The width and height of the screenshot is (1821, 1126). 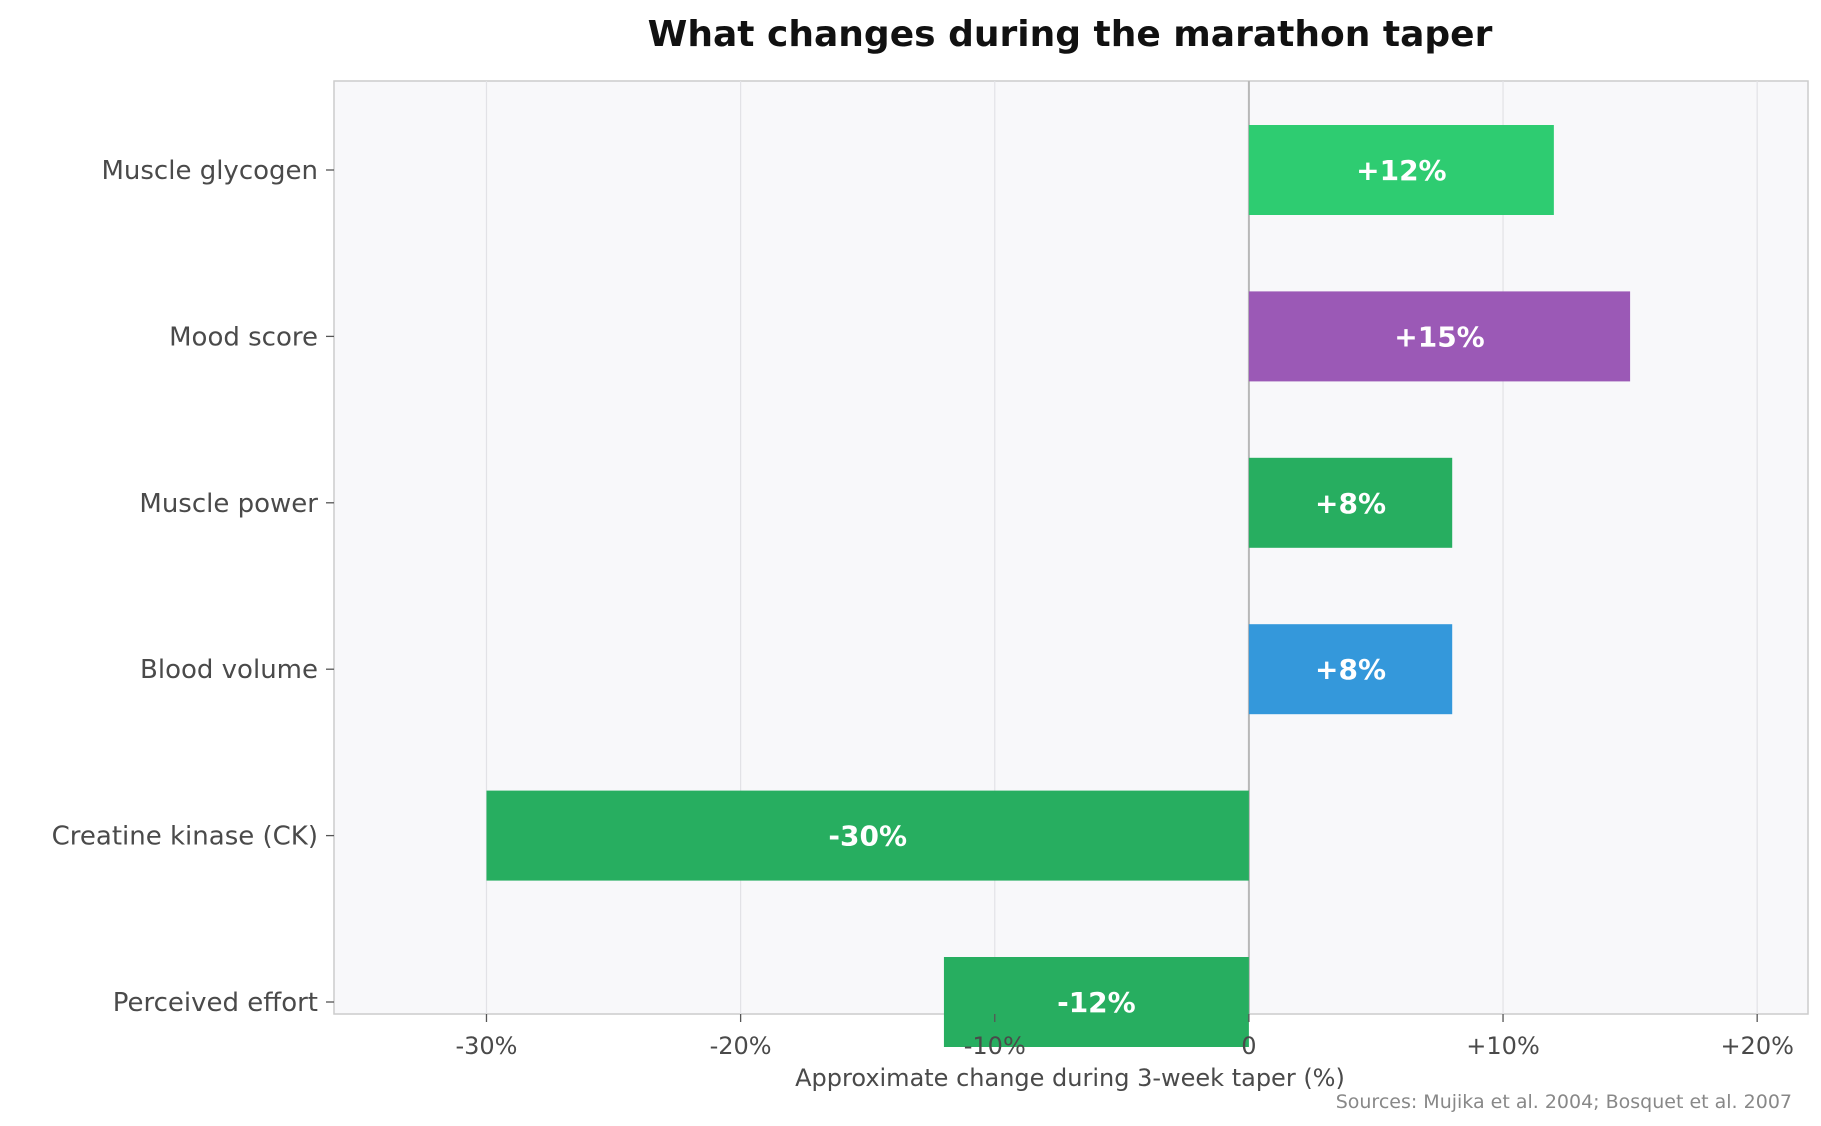 I want to click on bar-value-label: -12%, so click(x=1096, y=1002).